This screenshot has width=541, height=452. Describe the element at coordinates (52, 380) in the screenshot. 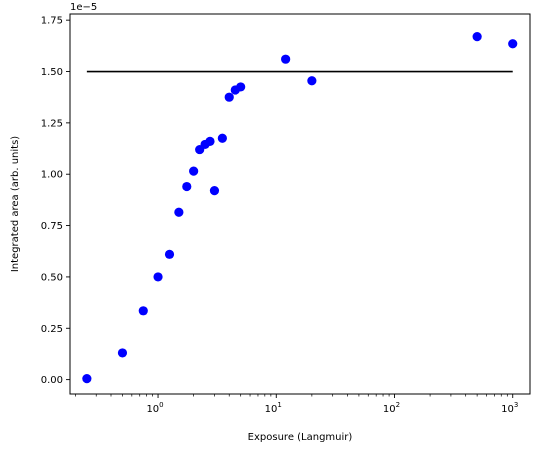

I see `y-tick-label: 0.00` at that location.